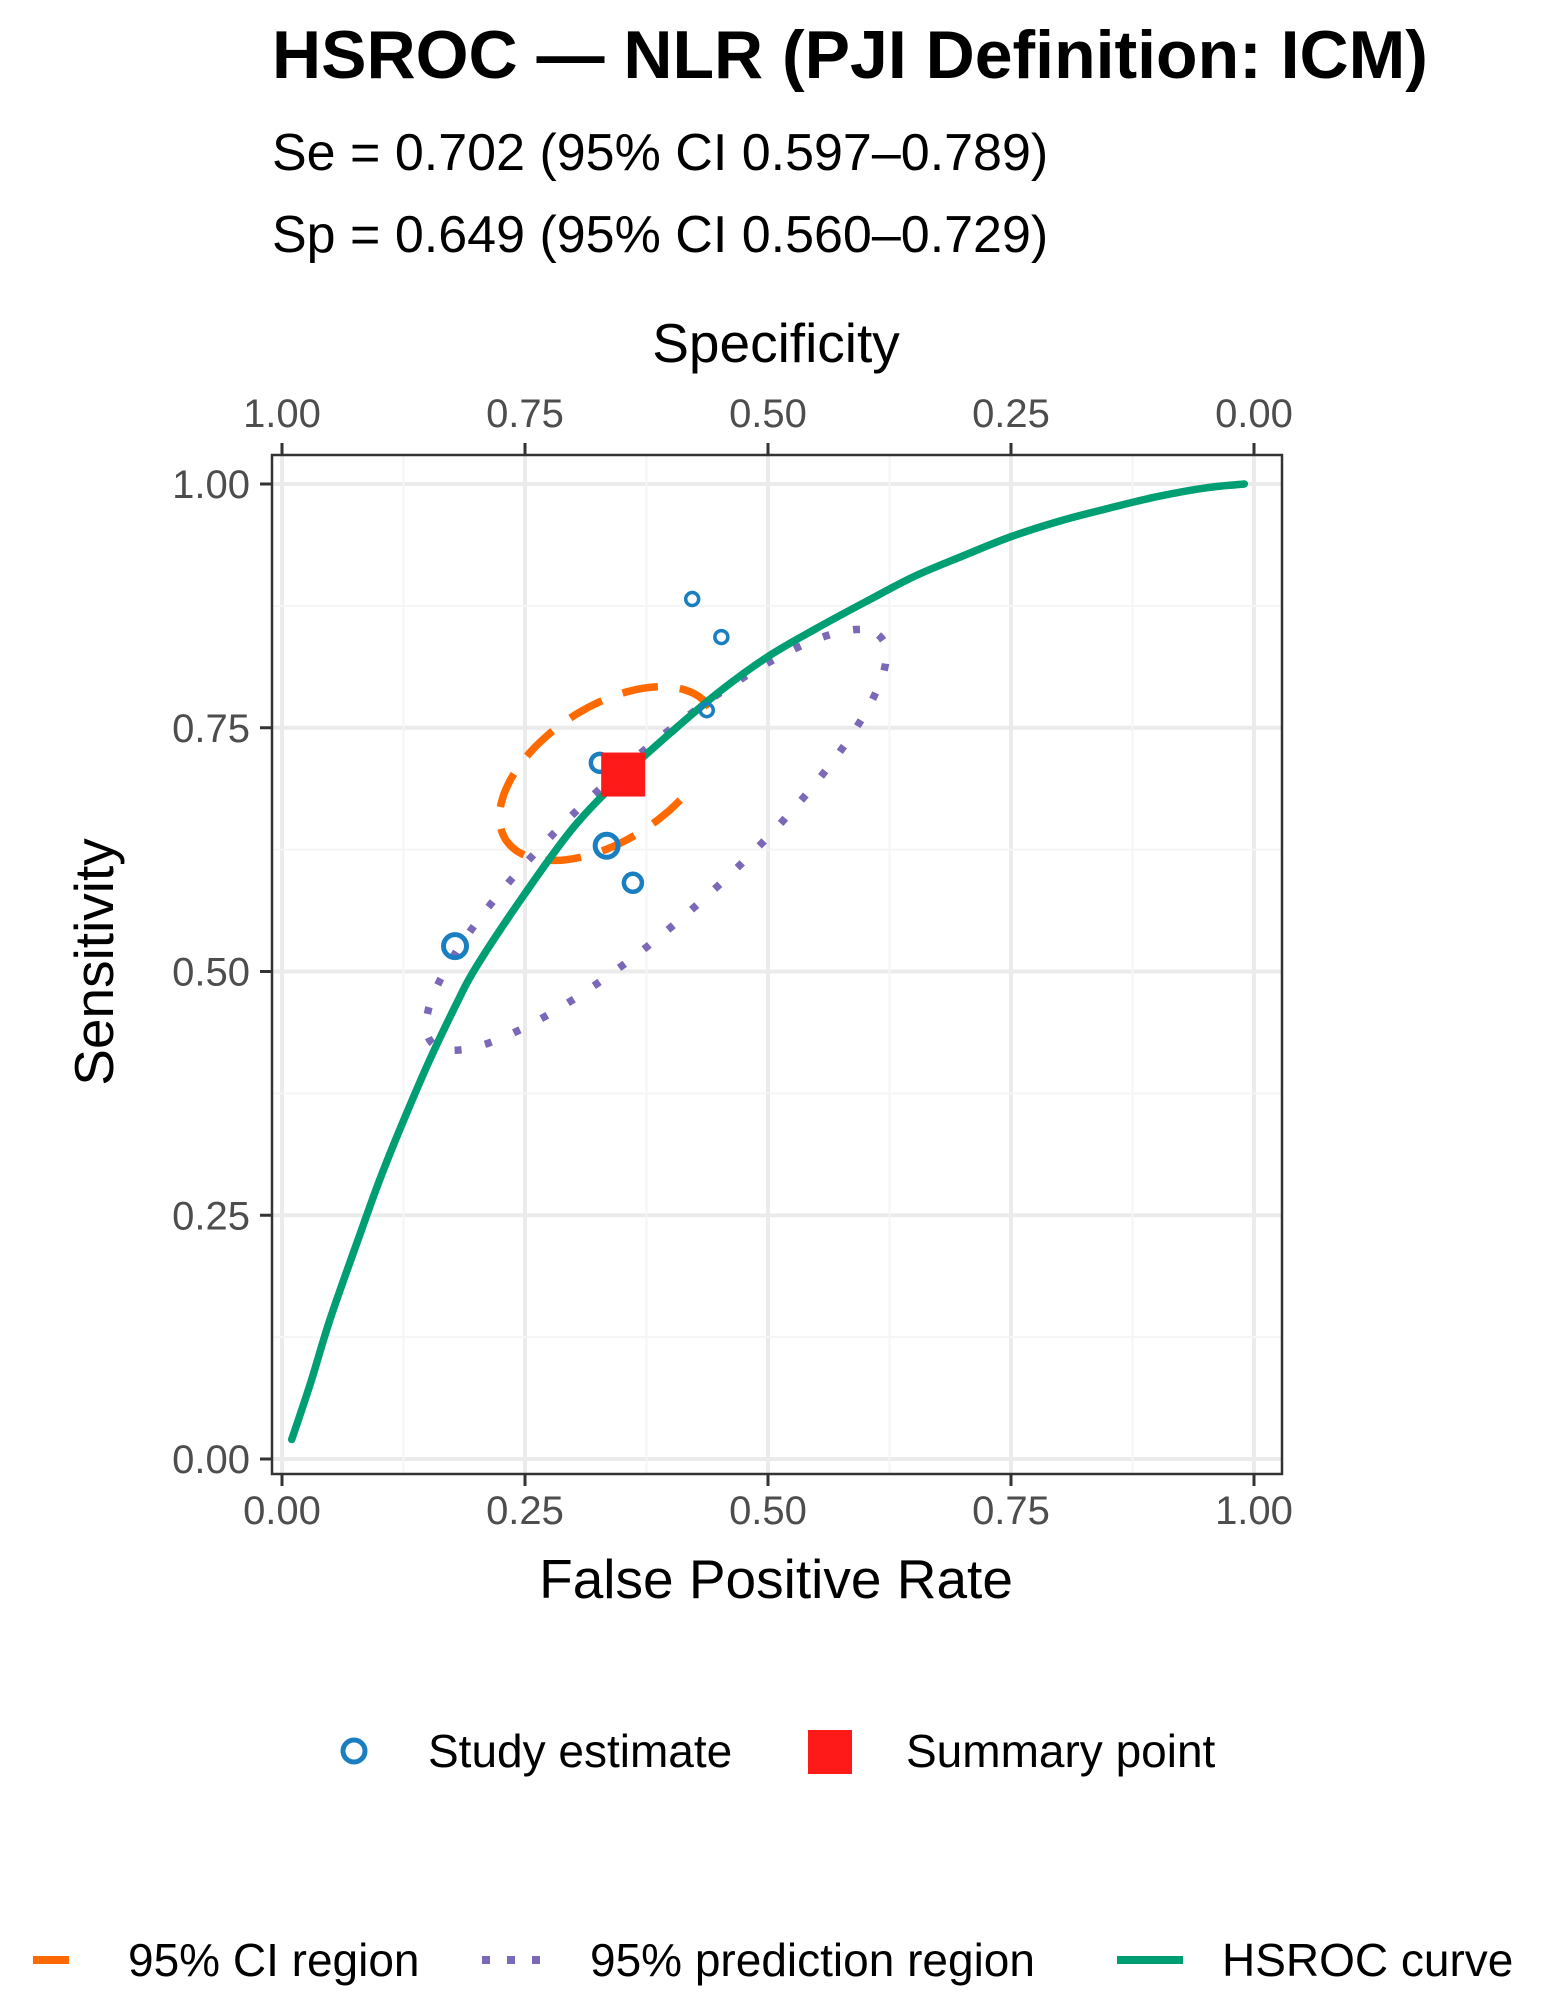  Describe the element at coordinates (211, 1216) in the screenshot. I see `y-tick-label-1: 0.25` at that location.